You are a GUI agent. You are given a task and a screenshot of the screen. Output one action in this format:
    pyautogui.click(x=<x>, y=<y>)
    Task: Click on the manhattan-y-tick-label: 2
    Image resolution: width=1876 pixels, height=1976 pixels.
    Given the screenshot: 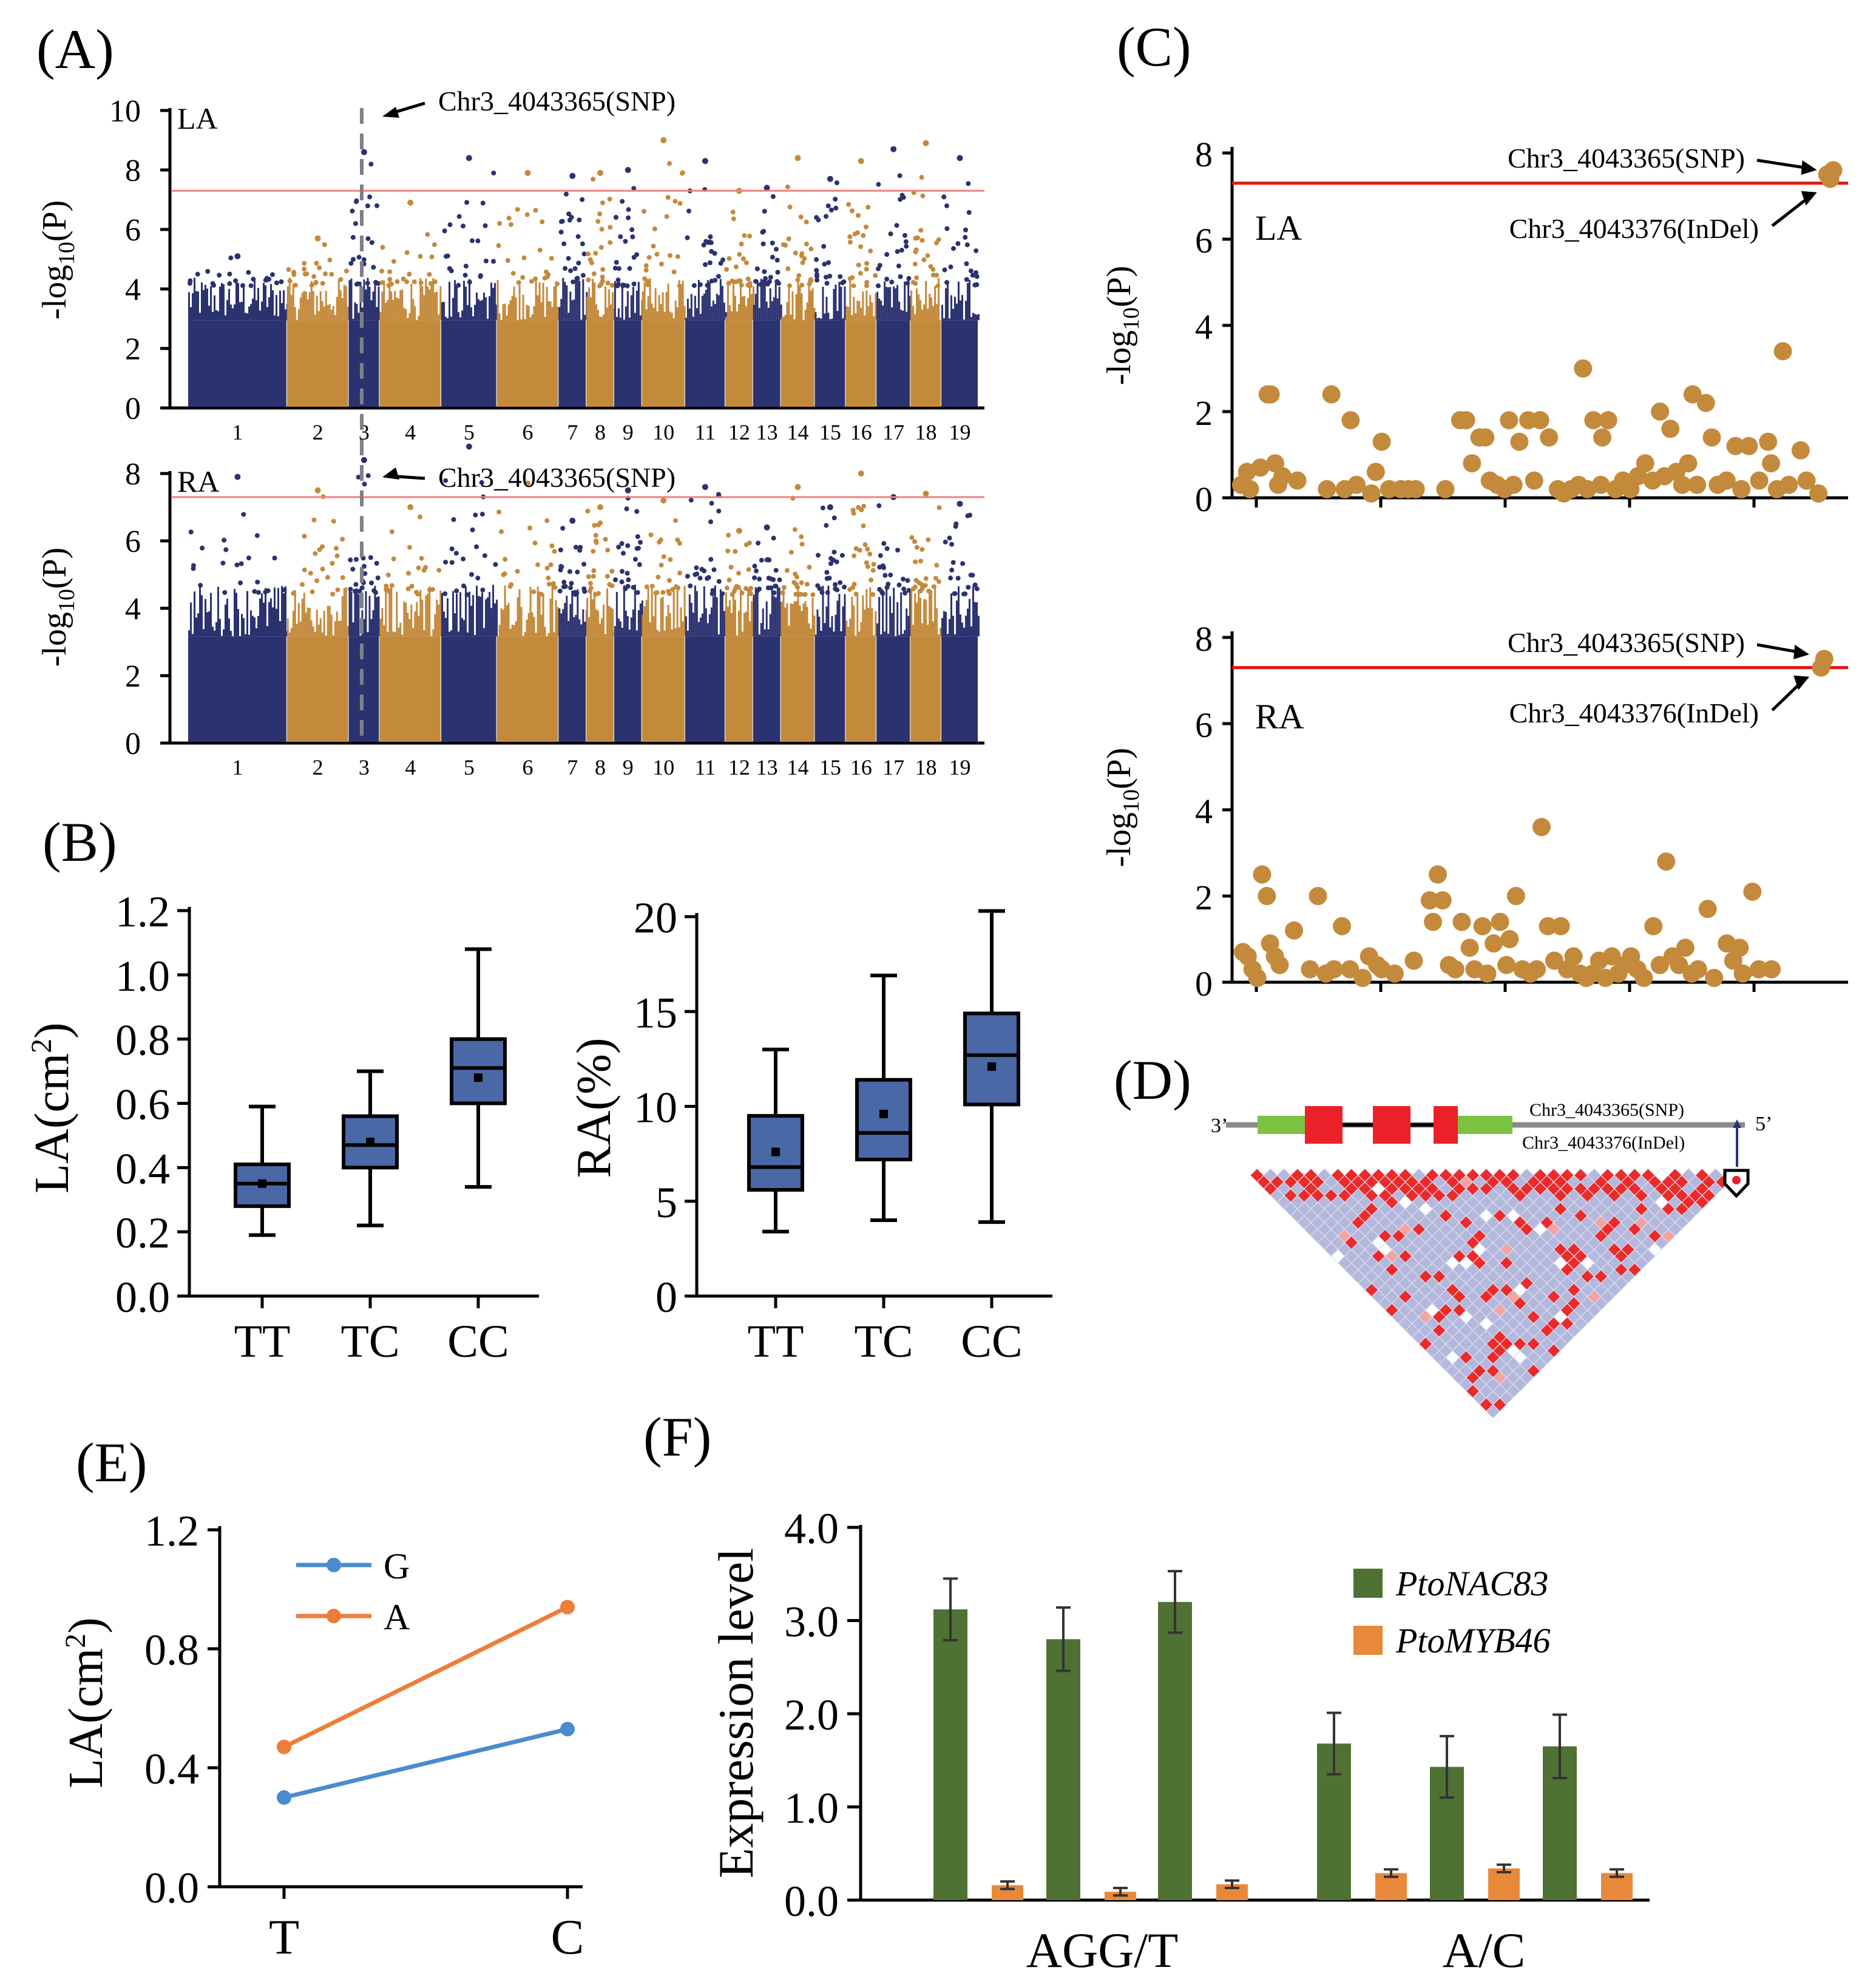 What is the action you would take?
    pyautogui.click(x=133, y=349)
    